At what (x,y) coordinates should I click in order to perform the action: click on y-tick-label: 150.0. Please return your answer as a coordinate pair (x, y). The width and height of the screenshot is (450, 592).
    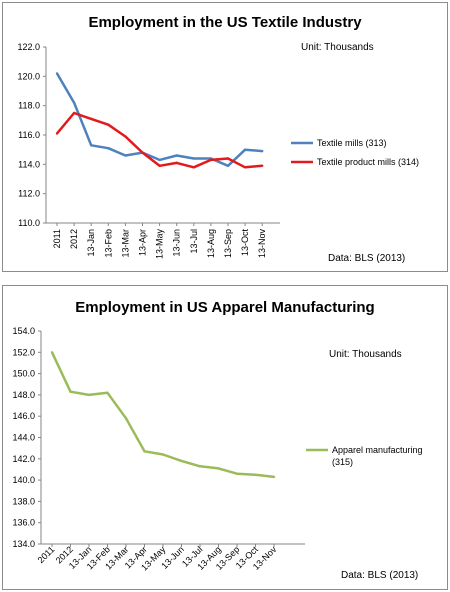
    Looking at the image, I should click on (23, 374).